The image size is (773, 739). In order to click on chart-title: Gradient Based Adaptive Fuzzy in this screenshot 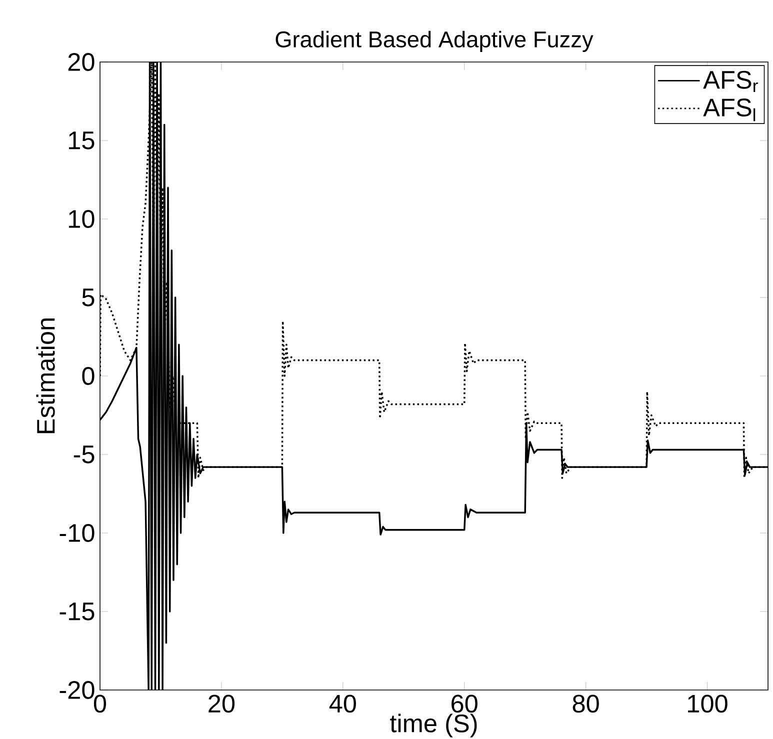, I will do `click(435, 41)`.